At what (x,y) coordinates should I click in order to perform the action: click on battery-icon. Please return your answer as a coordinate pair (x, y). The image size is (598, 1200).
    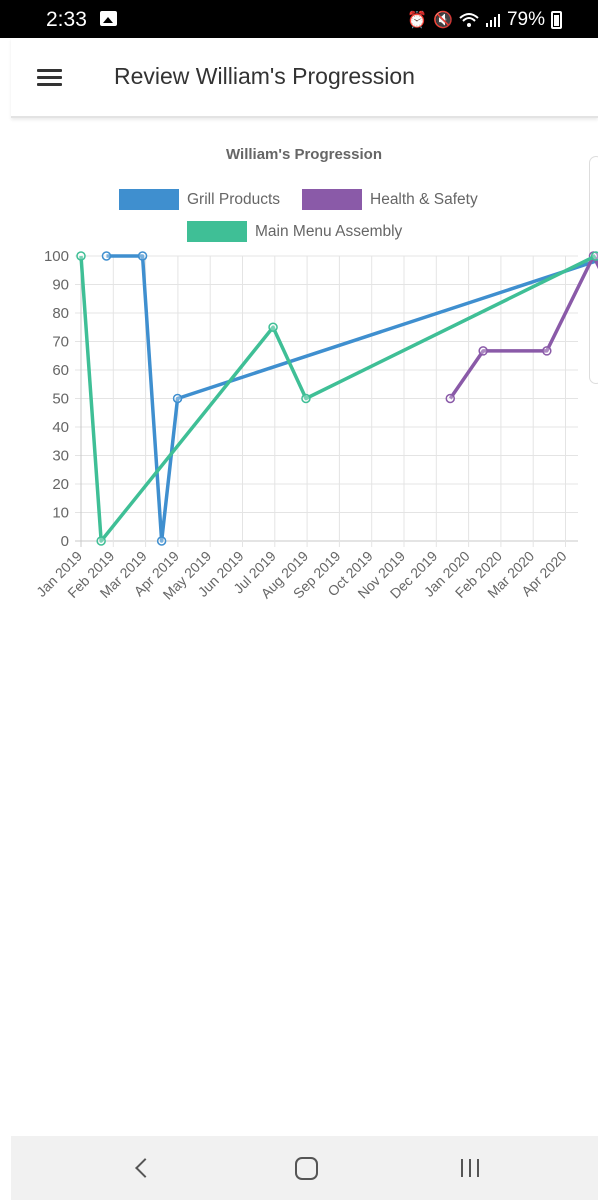
    Looking at the image, I should click on (556, 20).